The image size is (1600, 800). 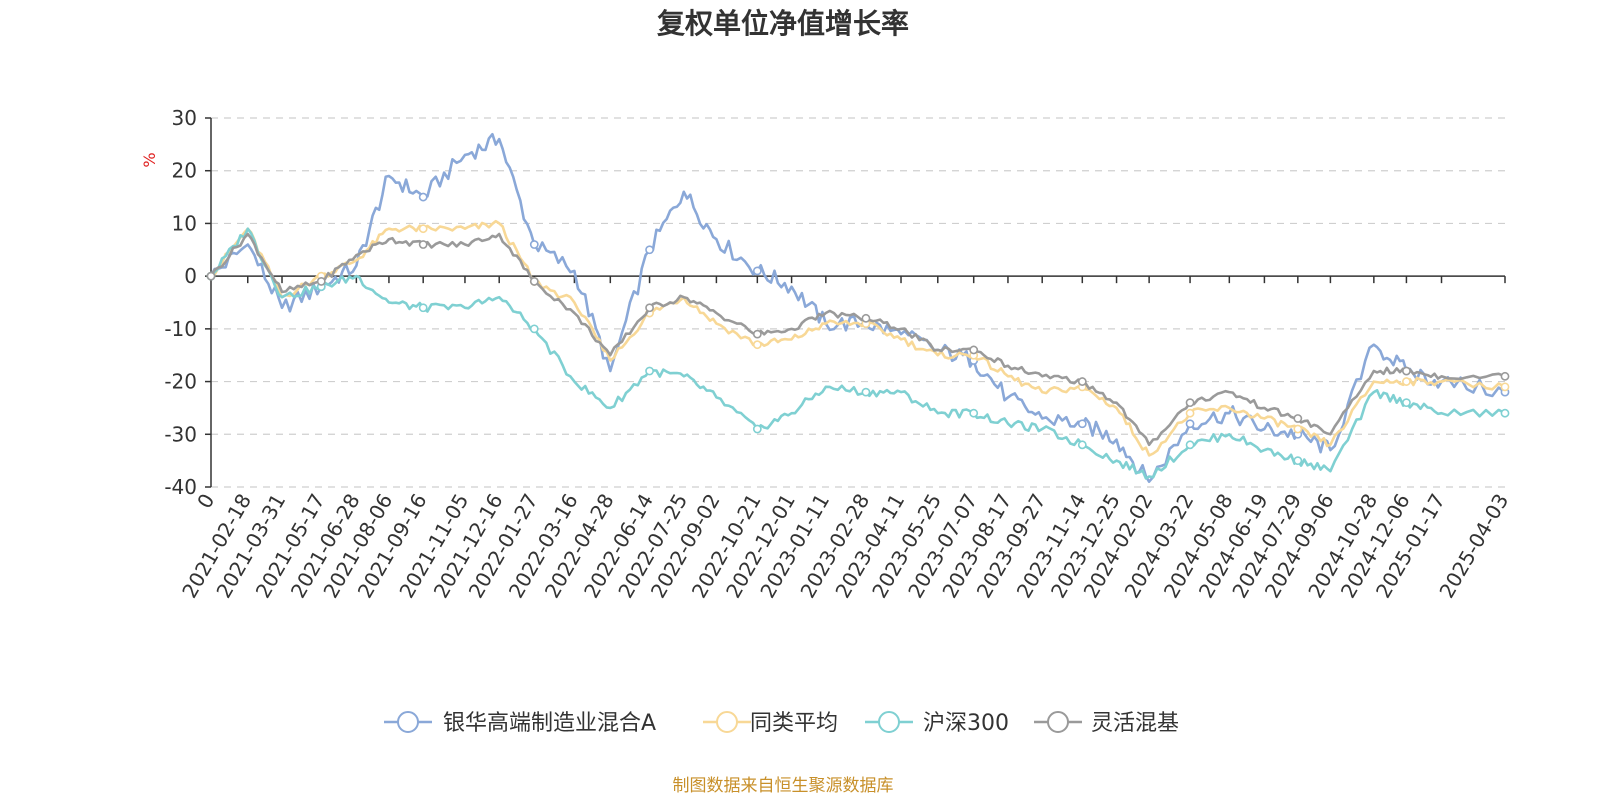 I want to click on y-tick-label: -40, so click(x=180, y=487).